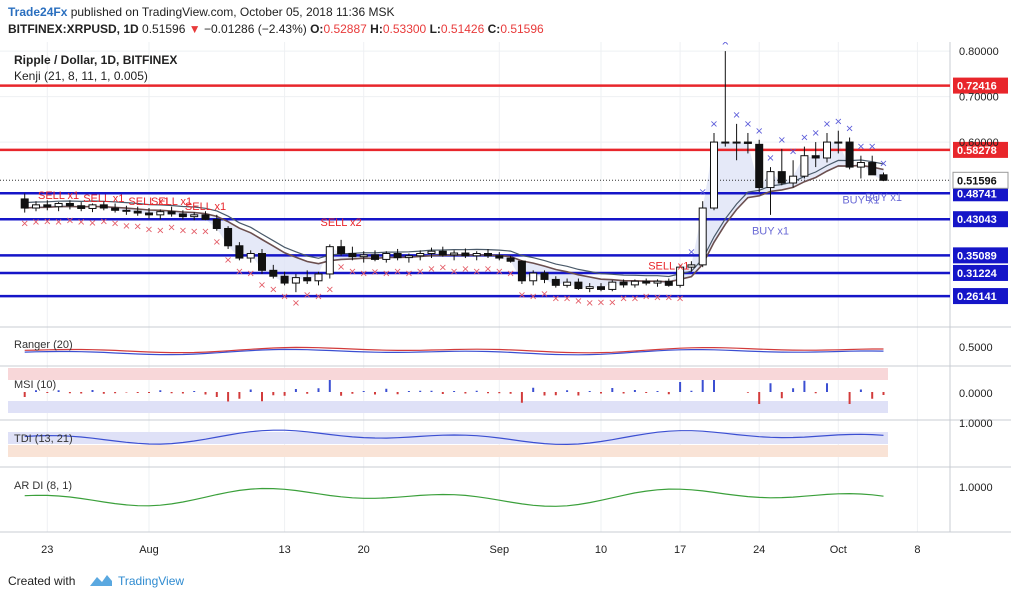 This screenshot has width=1011, height=598. Describe the element at coordinates (977, 297) in the screenshot. I see `level-label: 0.26141` at that location.